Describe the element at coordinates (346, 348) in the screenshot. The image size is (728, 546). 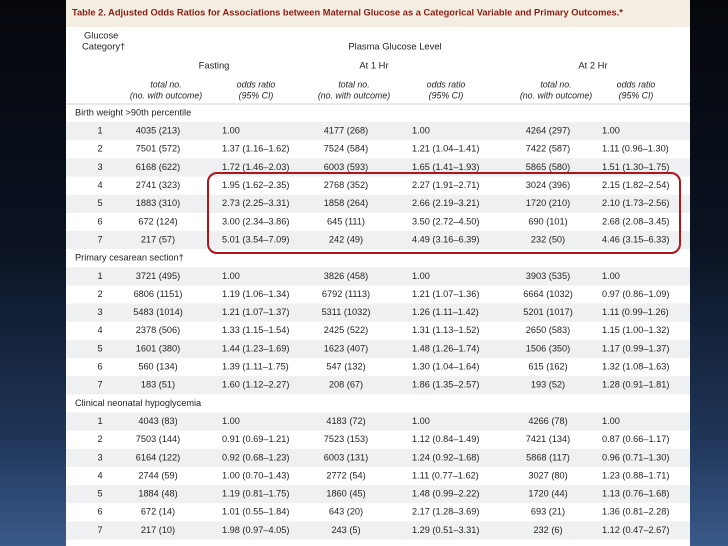
I see `total-cell: 1623 (407)` at that location.